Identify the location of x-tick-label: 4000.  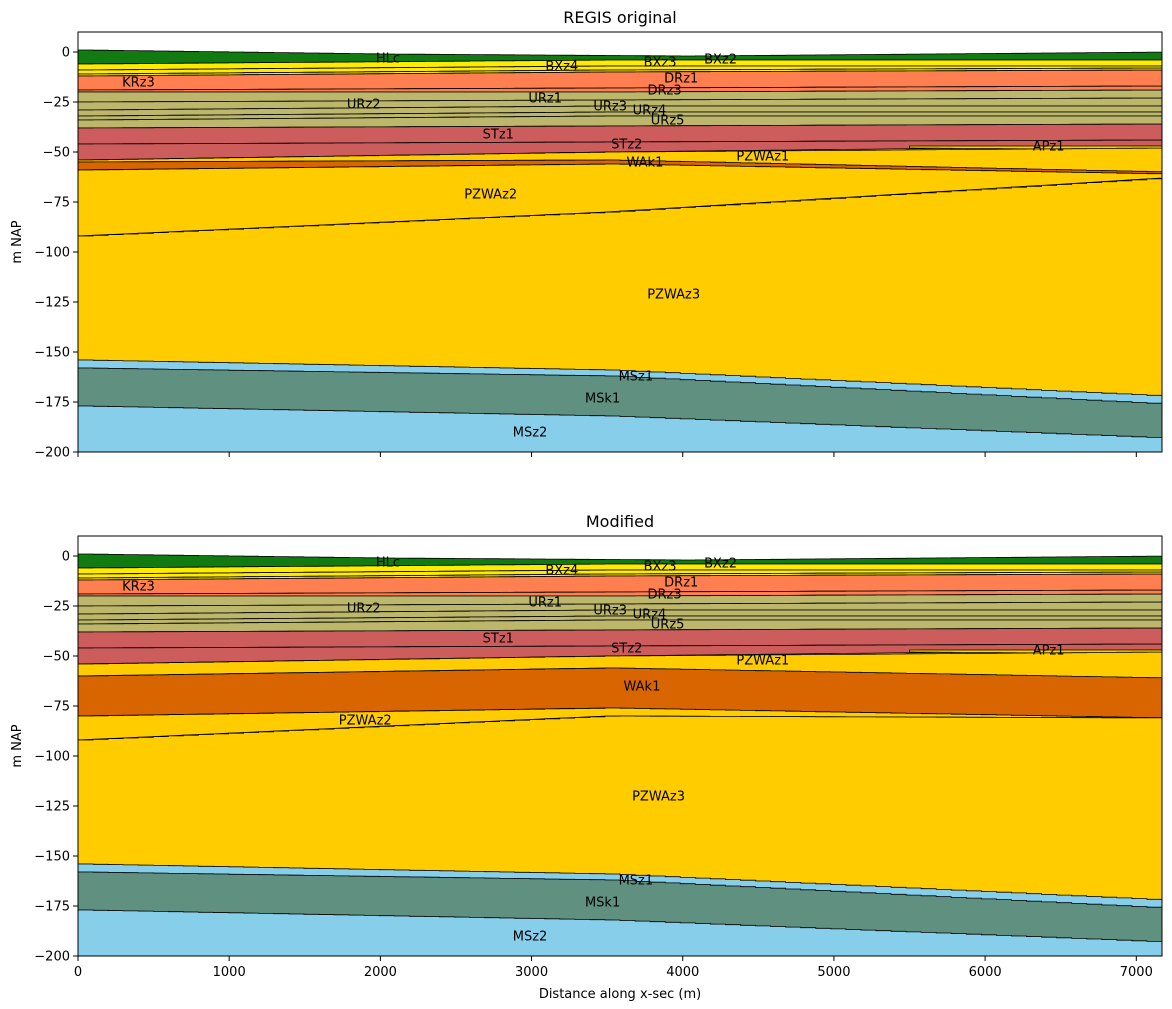
(682, 972).